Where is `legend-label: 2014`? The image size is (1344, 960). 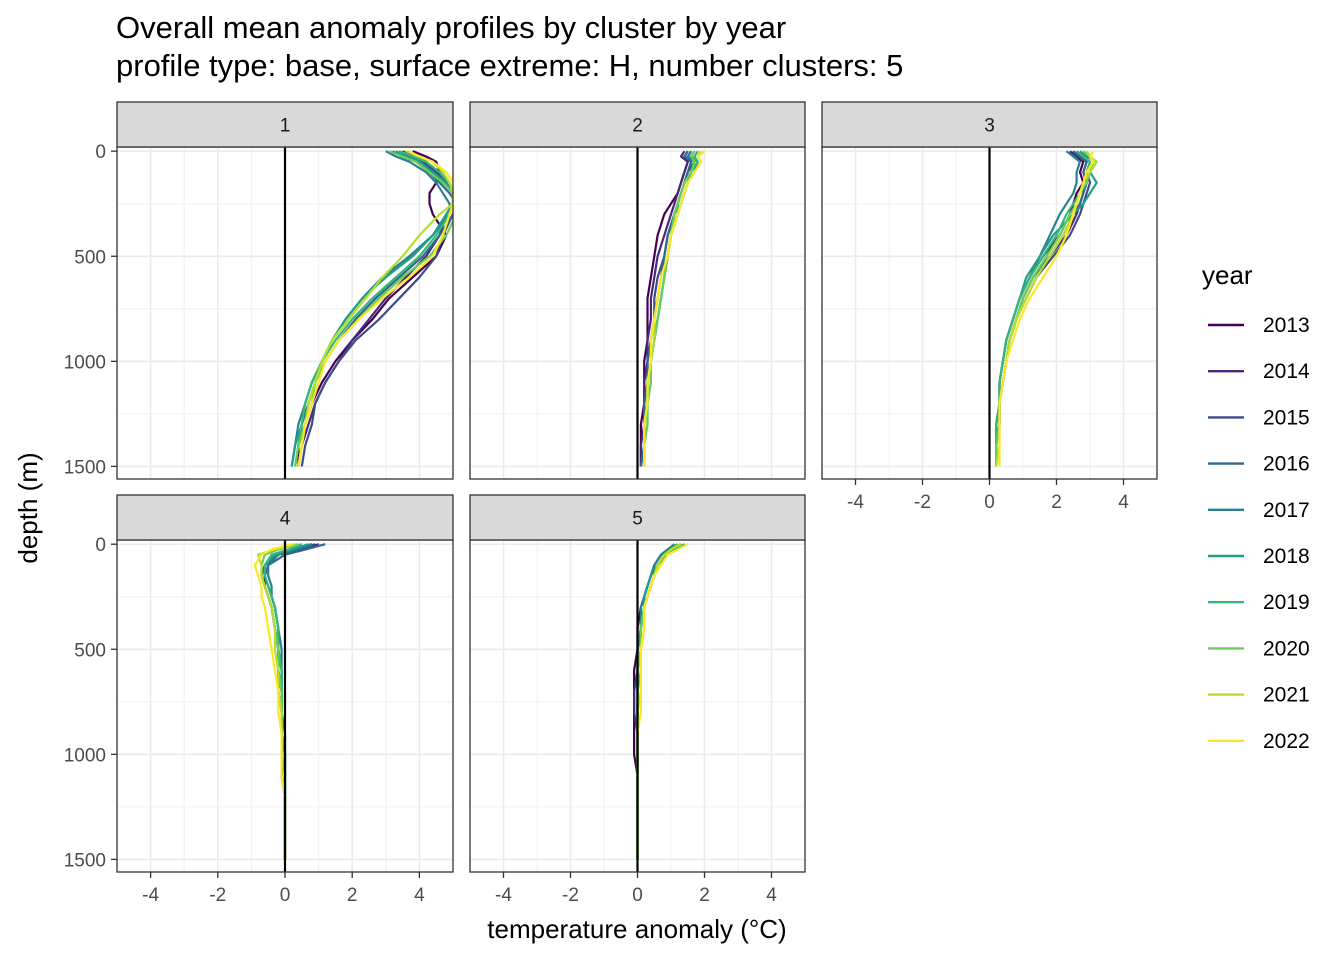
legend-label: 2014 is located at coordinates (1286, 371).